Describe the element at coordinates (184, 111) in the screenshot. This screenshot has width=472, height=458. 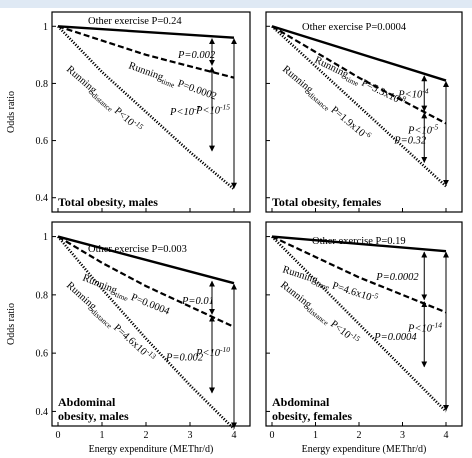
I see `comparison-pvalue: P<10-7` at that location.